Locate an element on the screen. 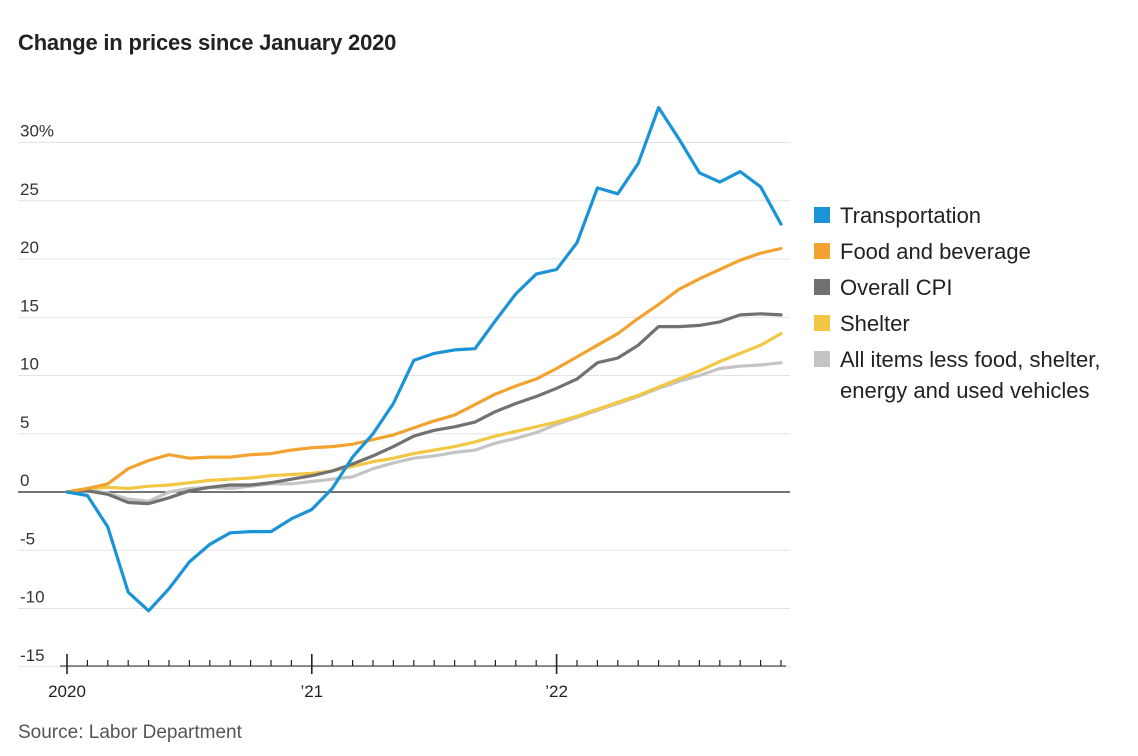  chart-title: Change in prices since January 2020 is located at coordinates (207, 42).